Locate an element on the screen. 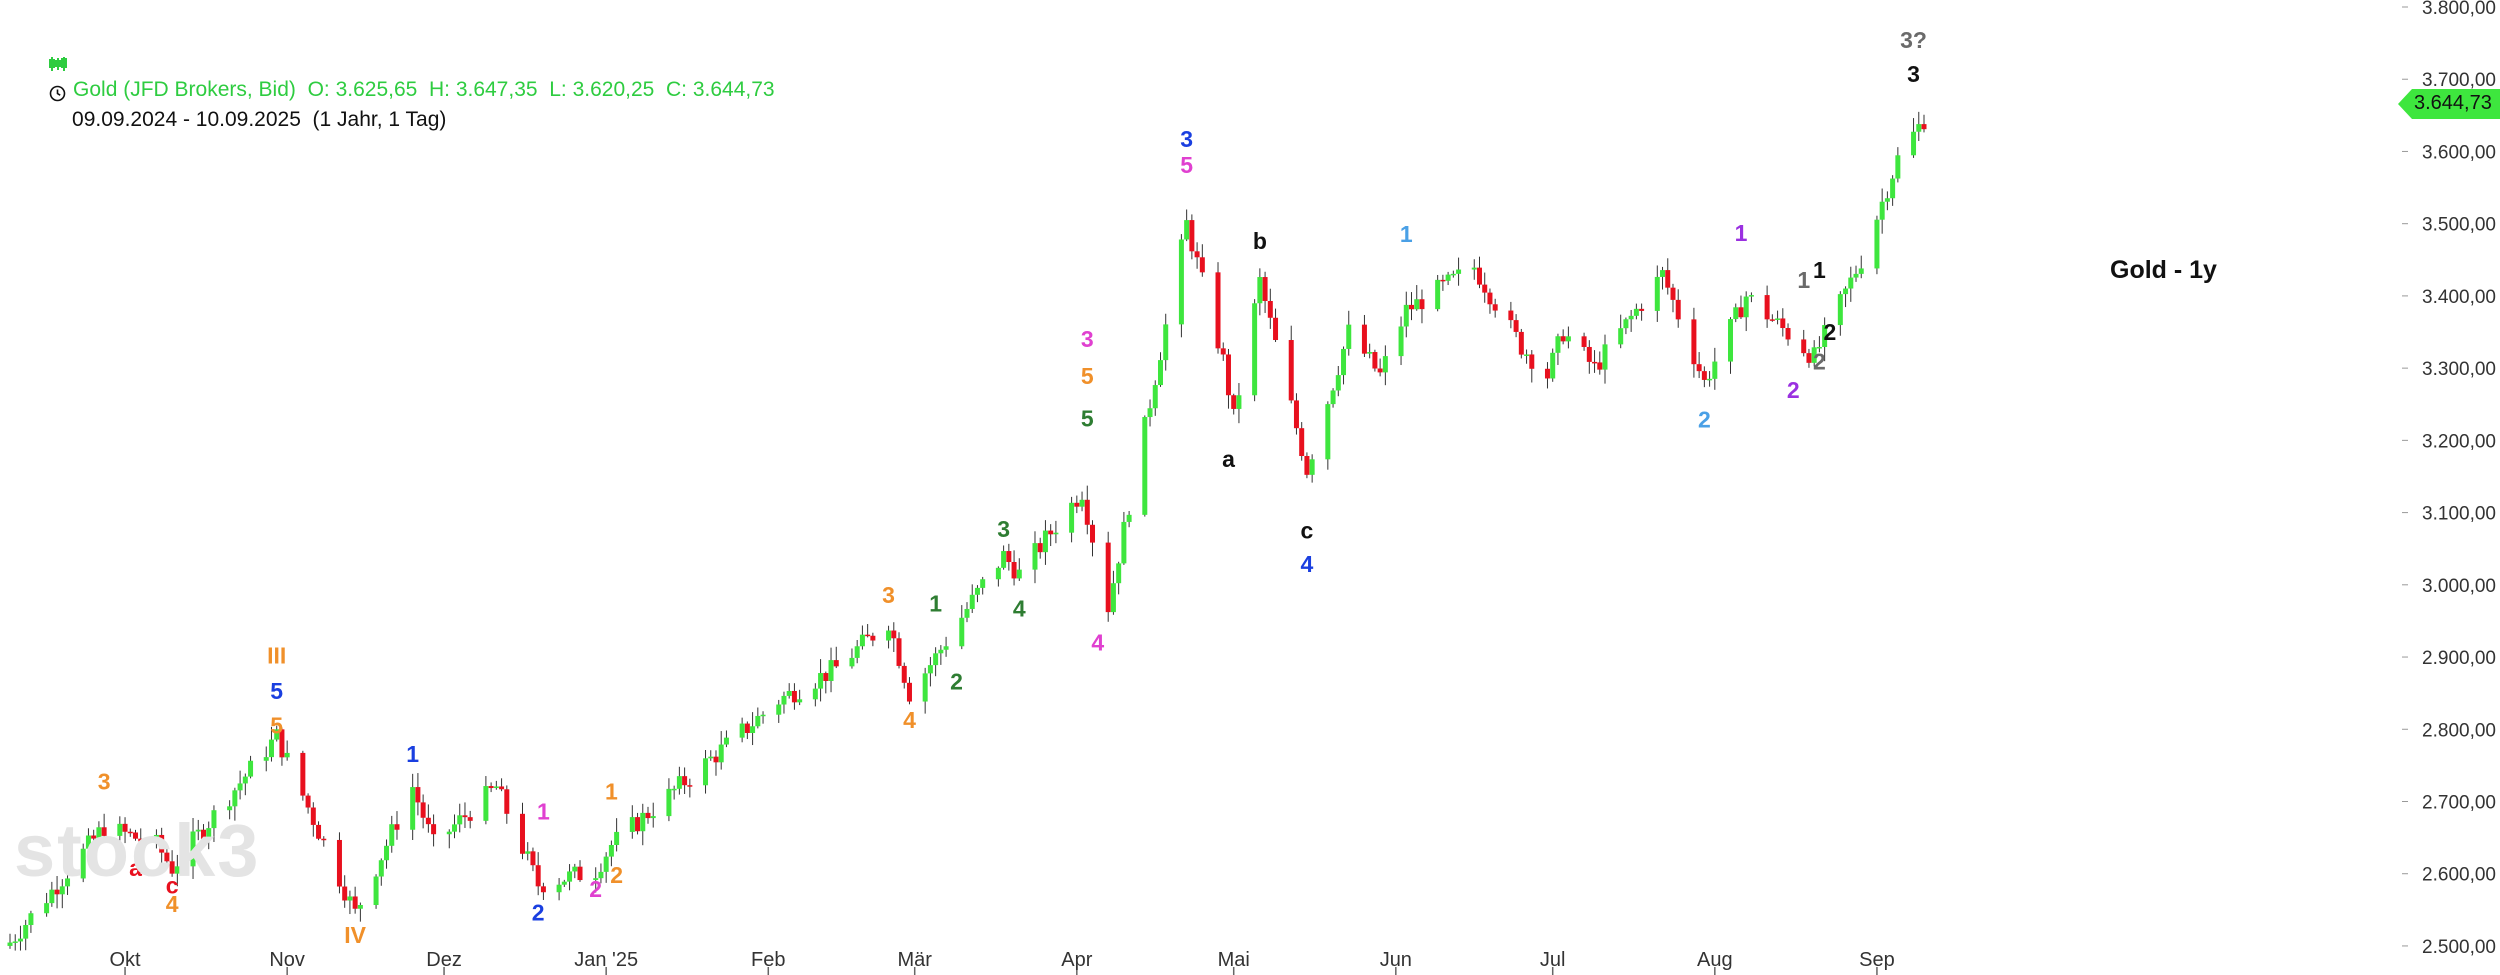 This screenshot has height=975, width=2500. x-tick-label: Jul is located at coordinates (1553, 960).